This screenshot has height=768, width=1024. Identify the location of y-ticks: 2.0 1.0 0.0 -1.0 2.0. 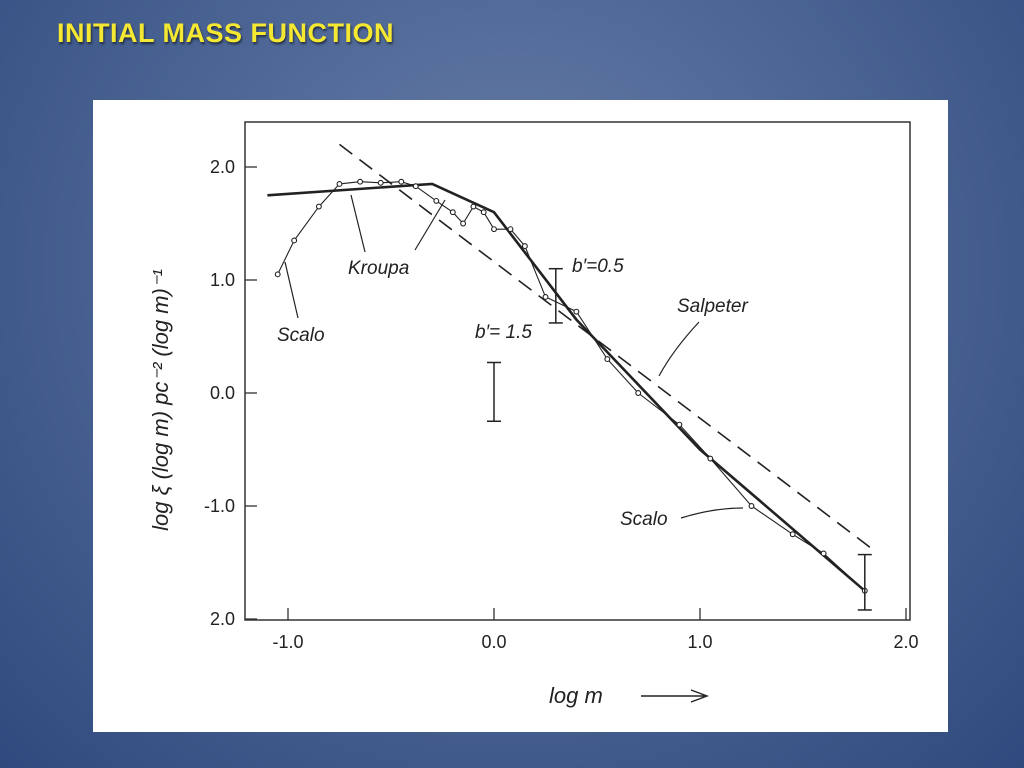
(230, 393).